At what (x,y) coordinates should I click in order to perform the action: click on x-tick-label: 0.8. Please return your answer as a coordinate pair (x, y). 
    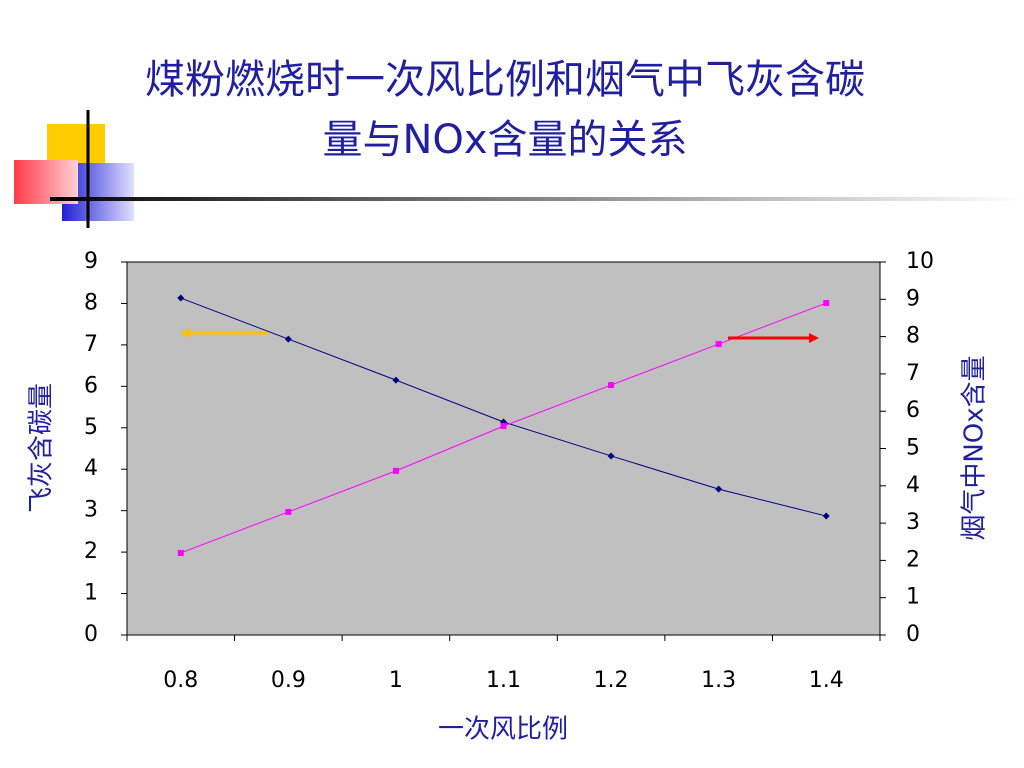
    Looking at the image, I should click on (180, 680).